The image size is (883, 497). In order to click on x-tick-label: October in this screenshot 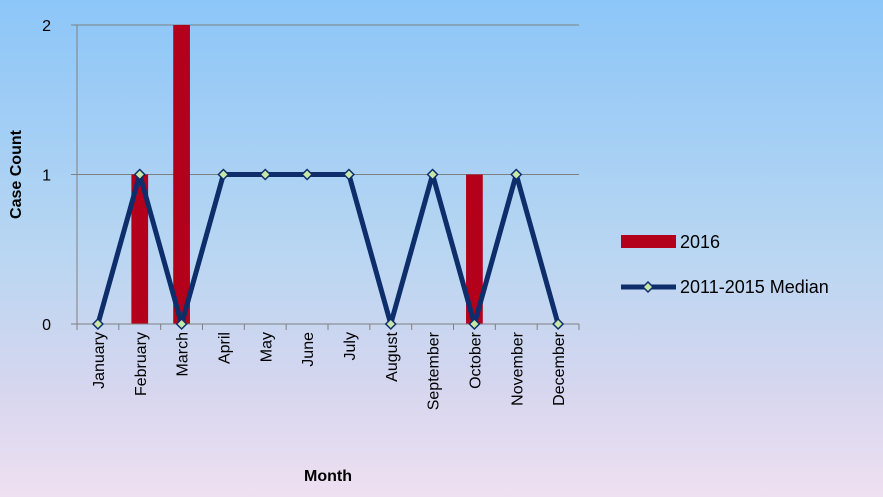, I will do `click(475, 360)`.